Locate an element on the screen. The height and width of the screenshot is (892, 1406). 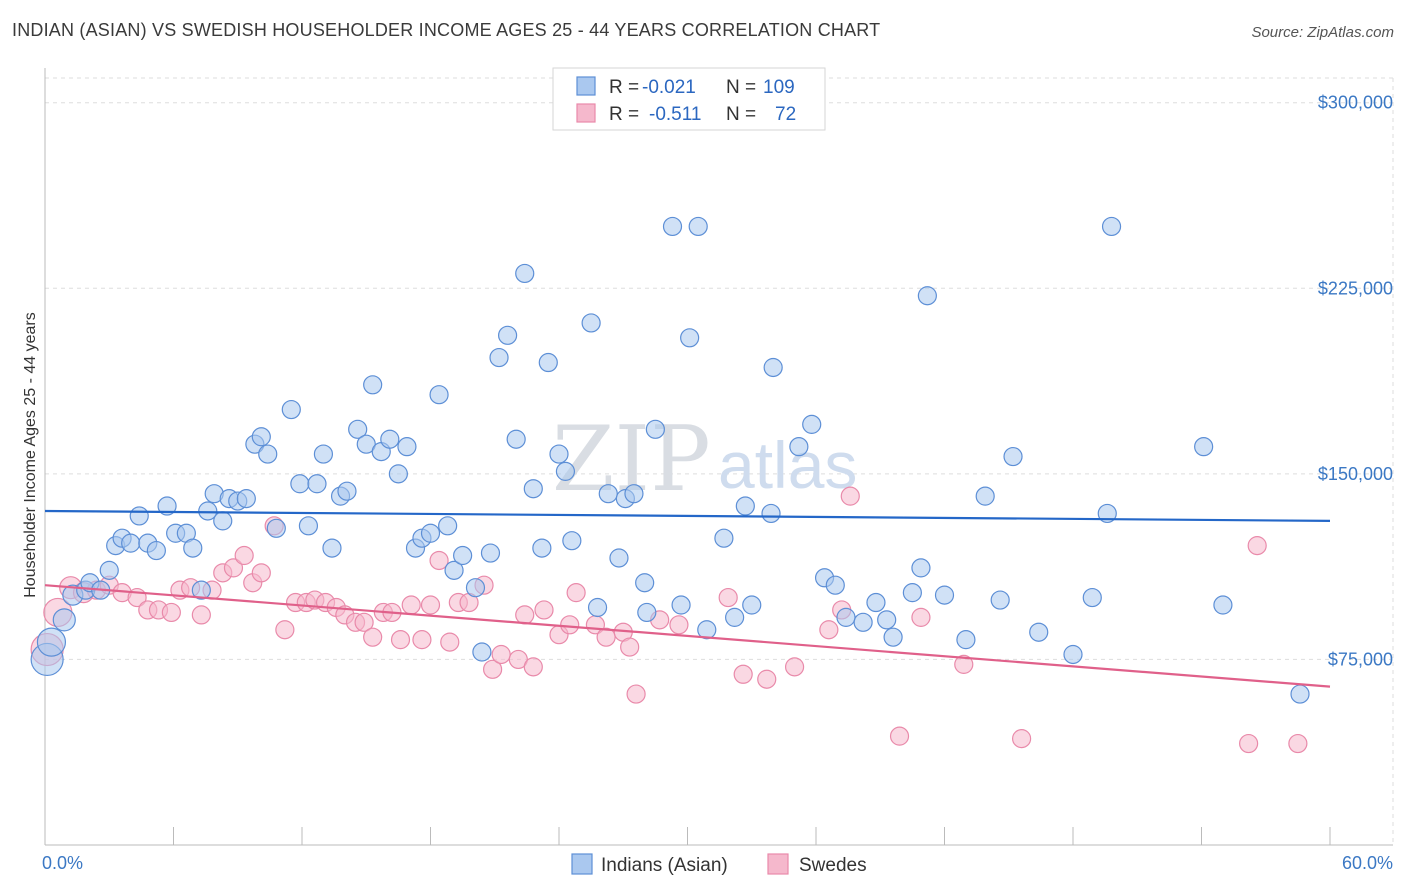
y-tick-label: $150,000 is located at coordinates (1355, 474).